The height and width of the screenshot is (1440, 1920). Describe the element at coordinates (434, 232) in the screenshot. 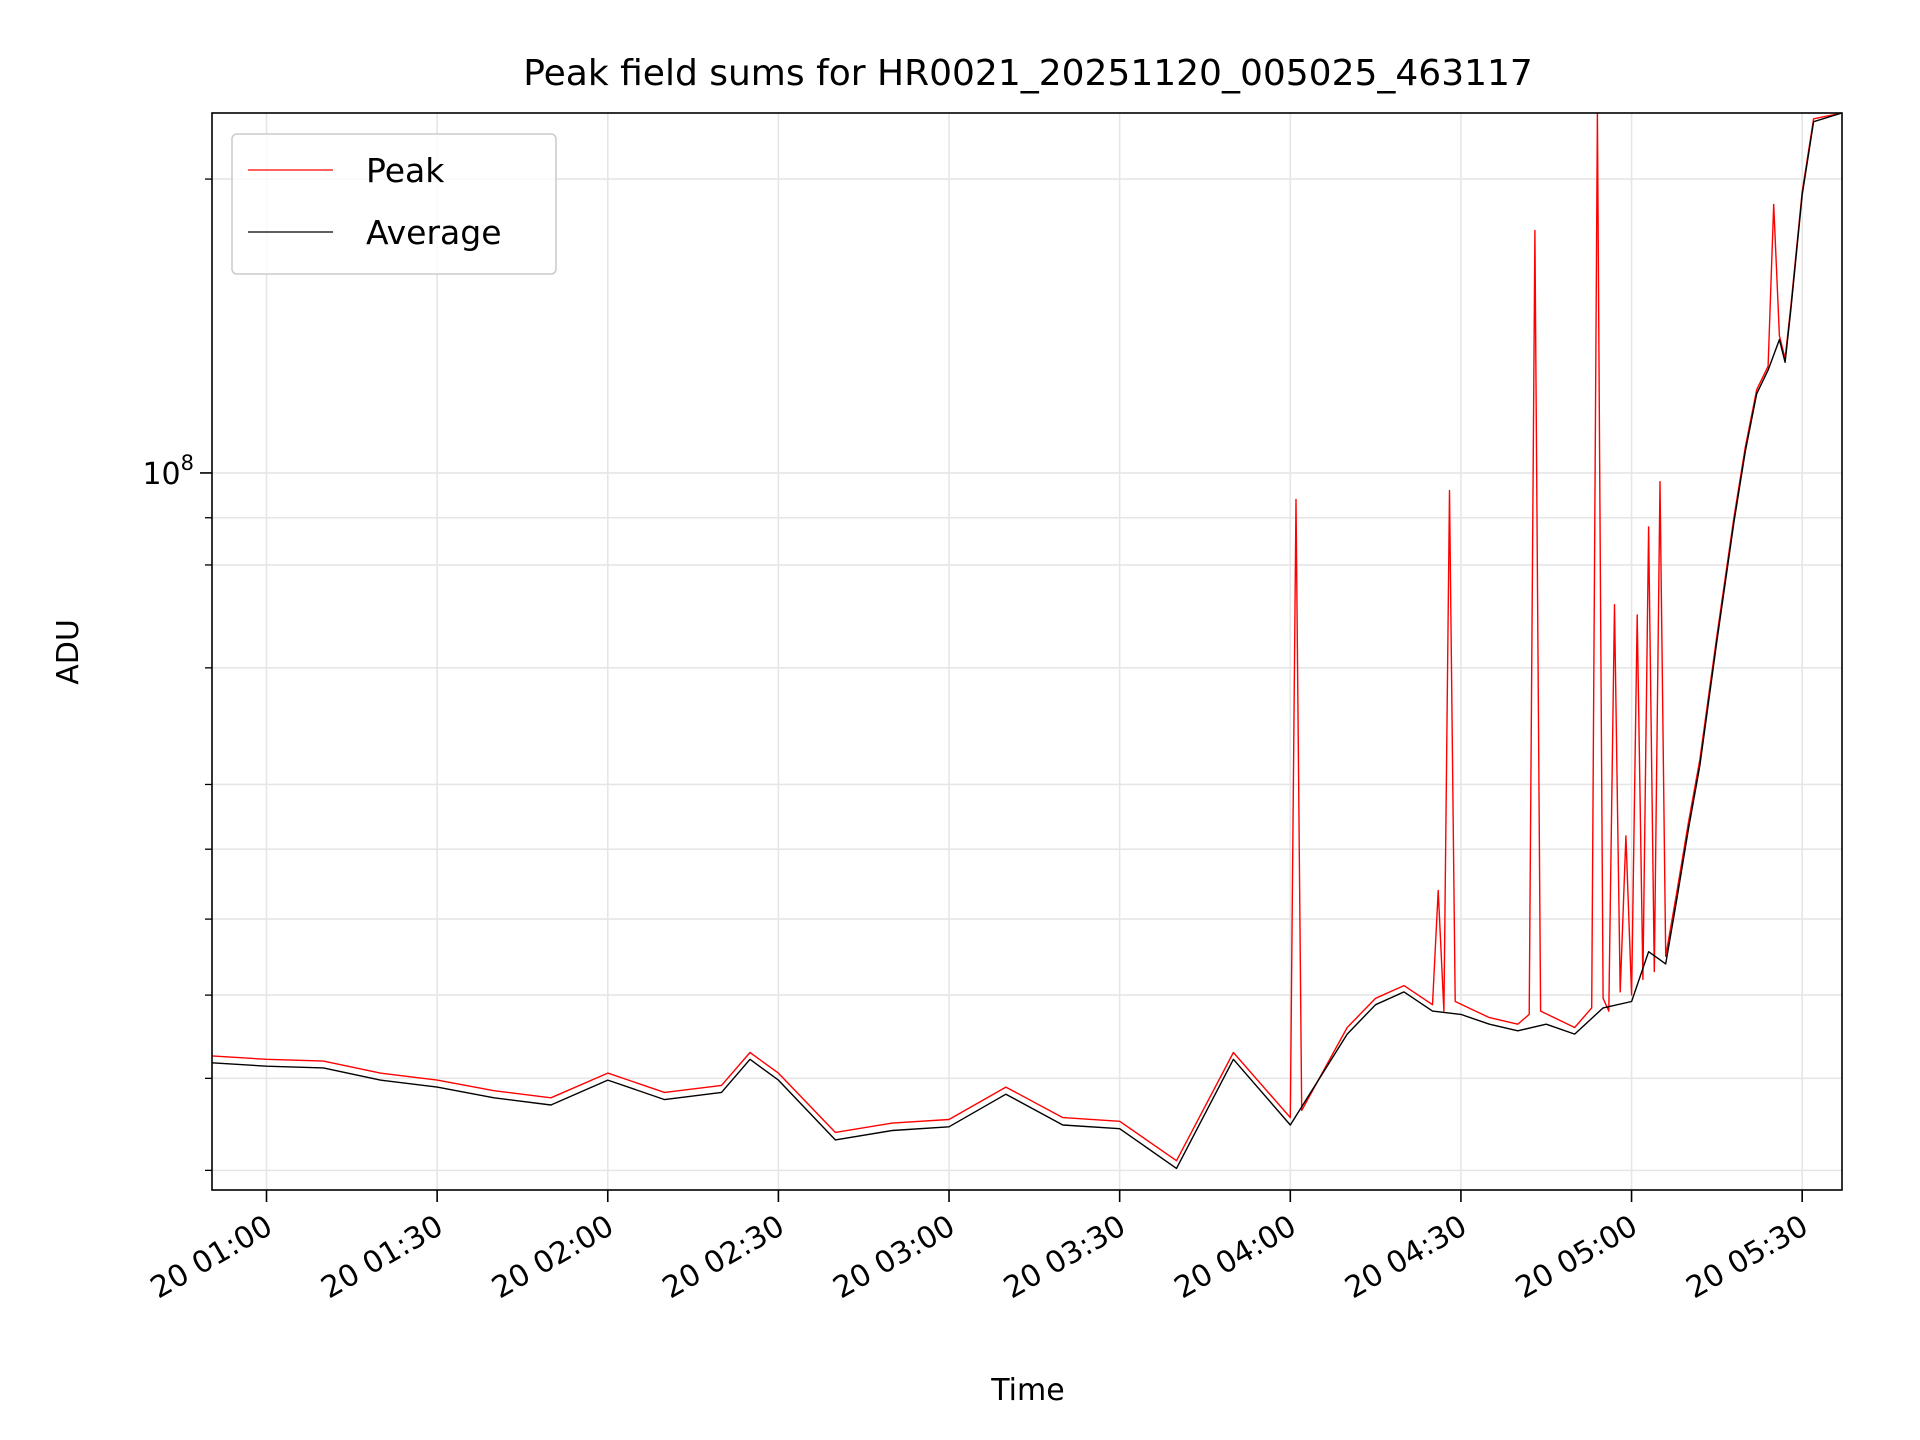

I see `legend-label-average: Average` at that location.